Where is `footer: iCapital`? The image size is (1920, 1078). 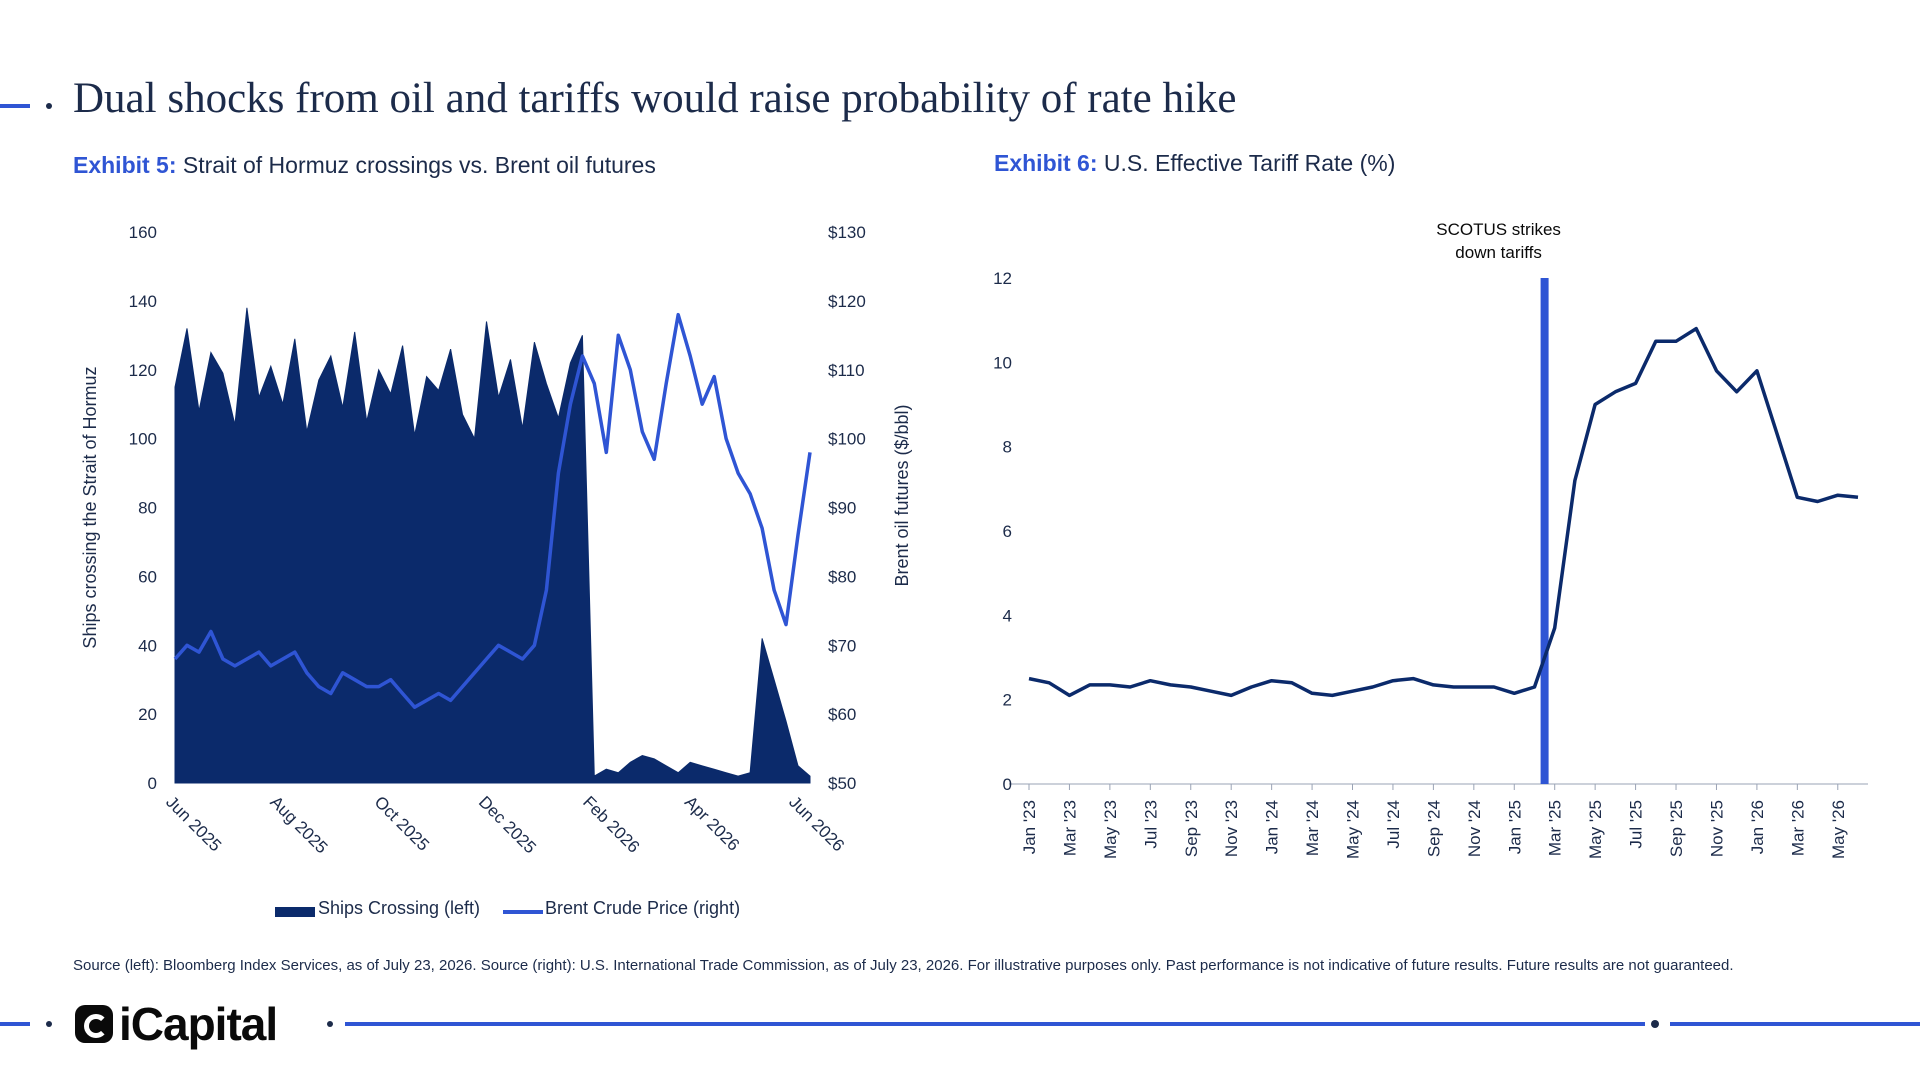
footer: iCapital is located at coordinates (960, 1024).